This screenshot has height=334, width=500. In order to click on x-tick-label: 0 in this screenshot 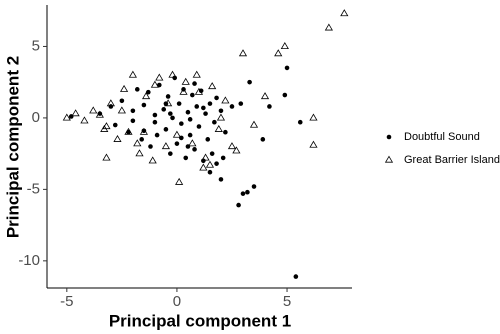, I will do `click(177, 301)`.